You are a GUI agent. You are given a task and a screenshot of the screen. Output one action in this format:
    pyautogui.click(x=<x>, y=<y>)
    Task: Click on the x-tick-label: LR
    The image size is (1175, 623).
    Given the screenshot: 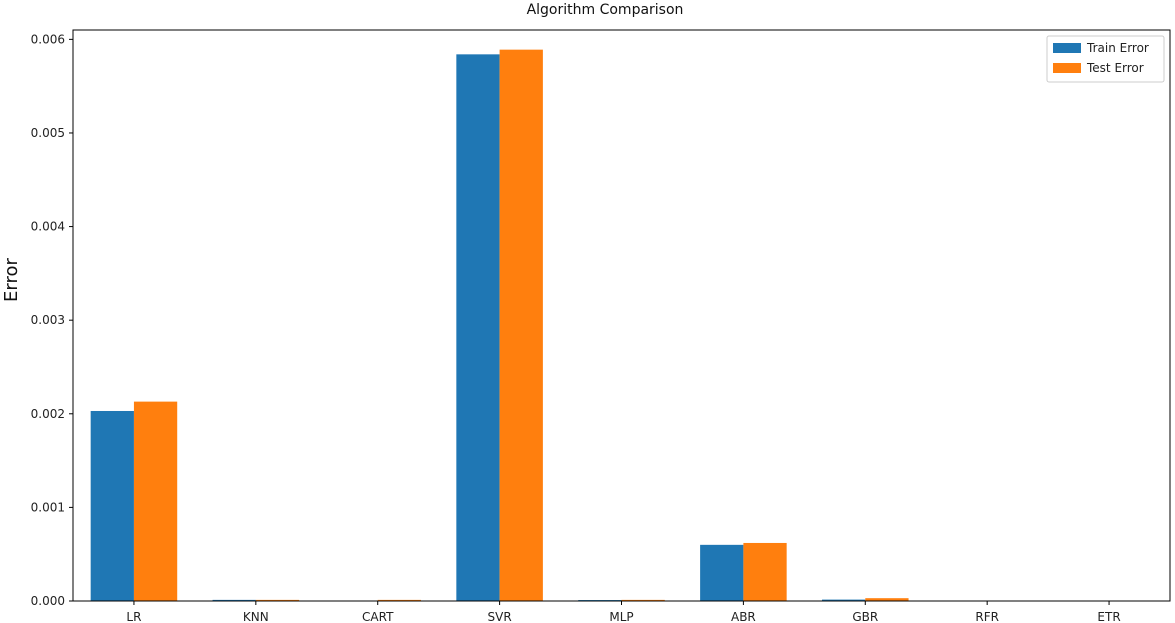 What is the action you would take?
    pyautogui.click(x=133, y=616)
    